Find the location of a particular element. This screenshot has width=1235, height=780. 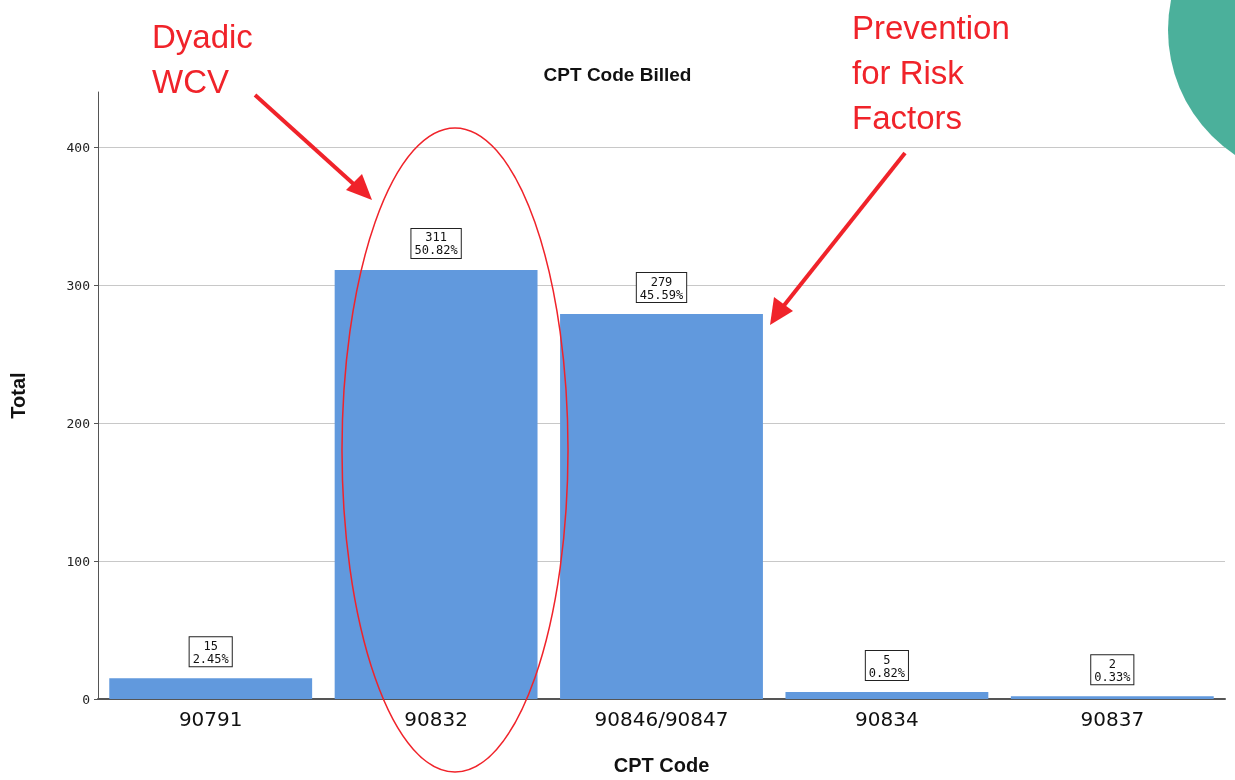

data-label: 15 2.45% is located at coordinates (211, 652).